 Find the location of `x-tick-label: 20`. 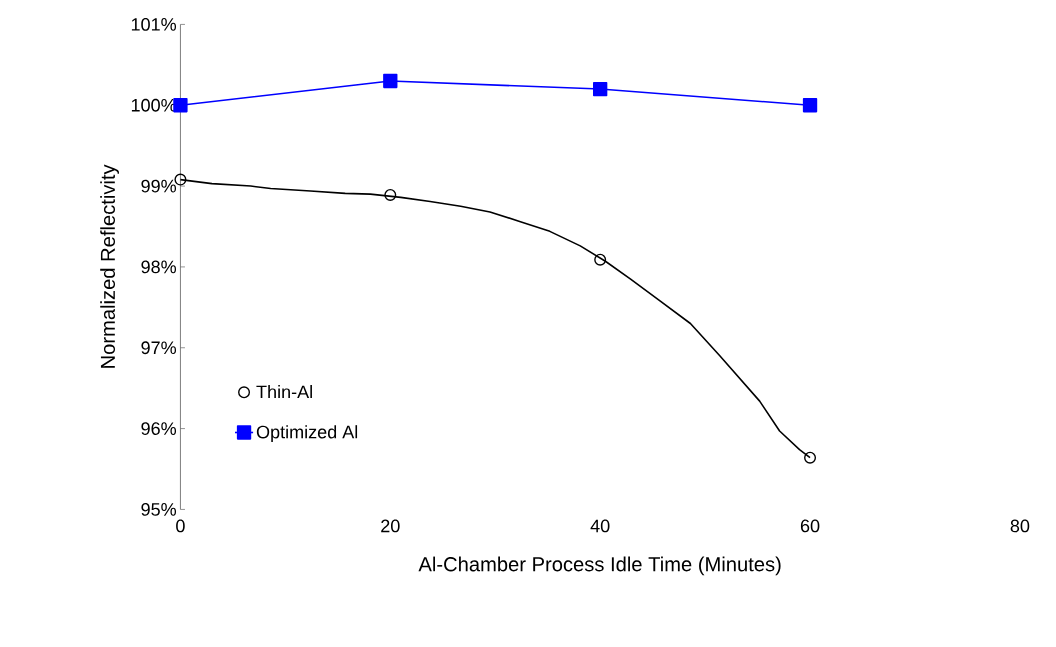

x-tick-label: 20 is located at coordinates (390, 526).